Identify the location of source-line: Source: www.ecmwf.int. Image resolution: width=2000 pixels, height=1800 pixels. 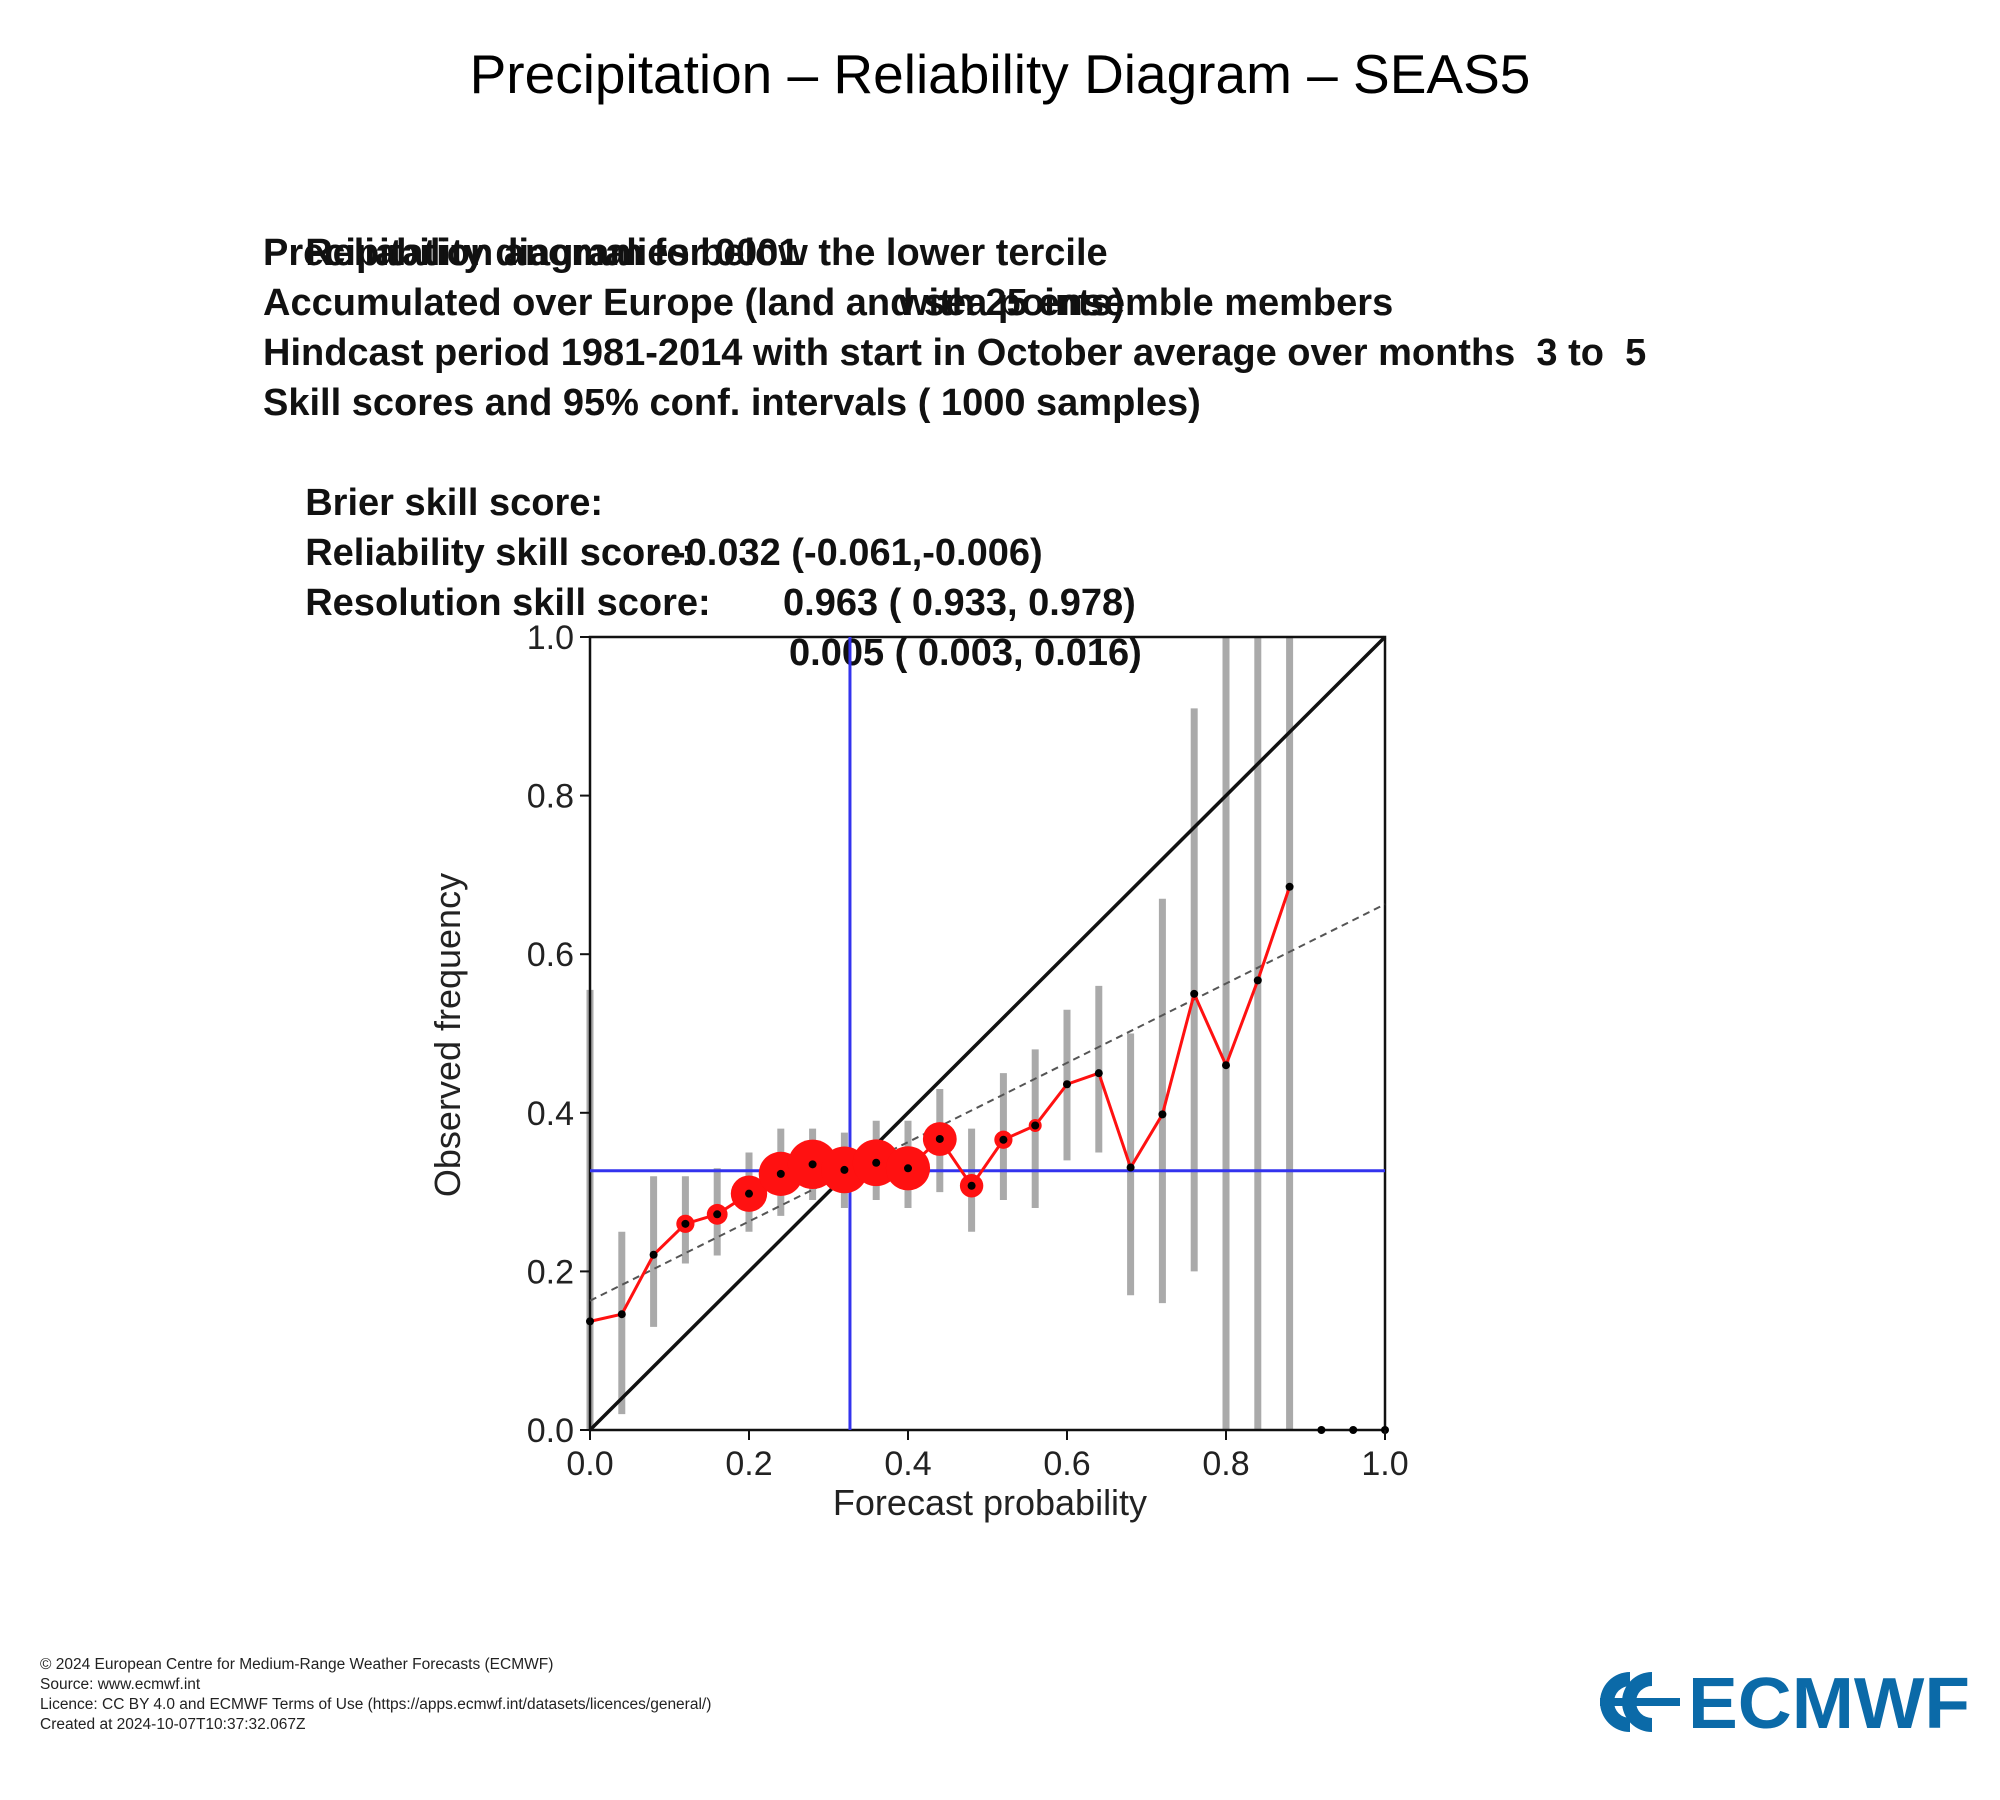
(120, 1684).